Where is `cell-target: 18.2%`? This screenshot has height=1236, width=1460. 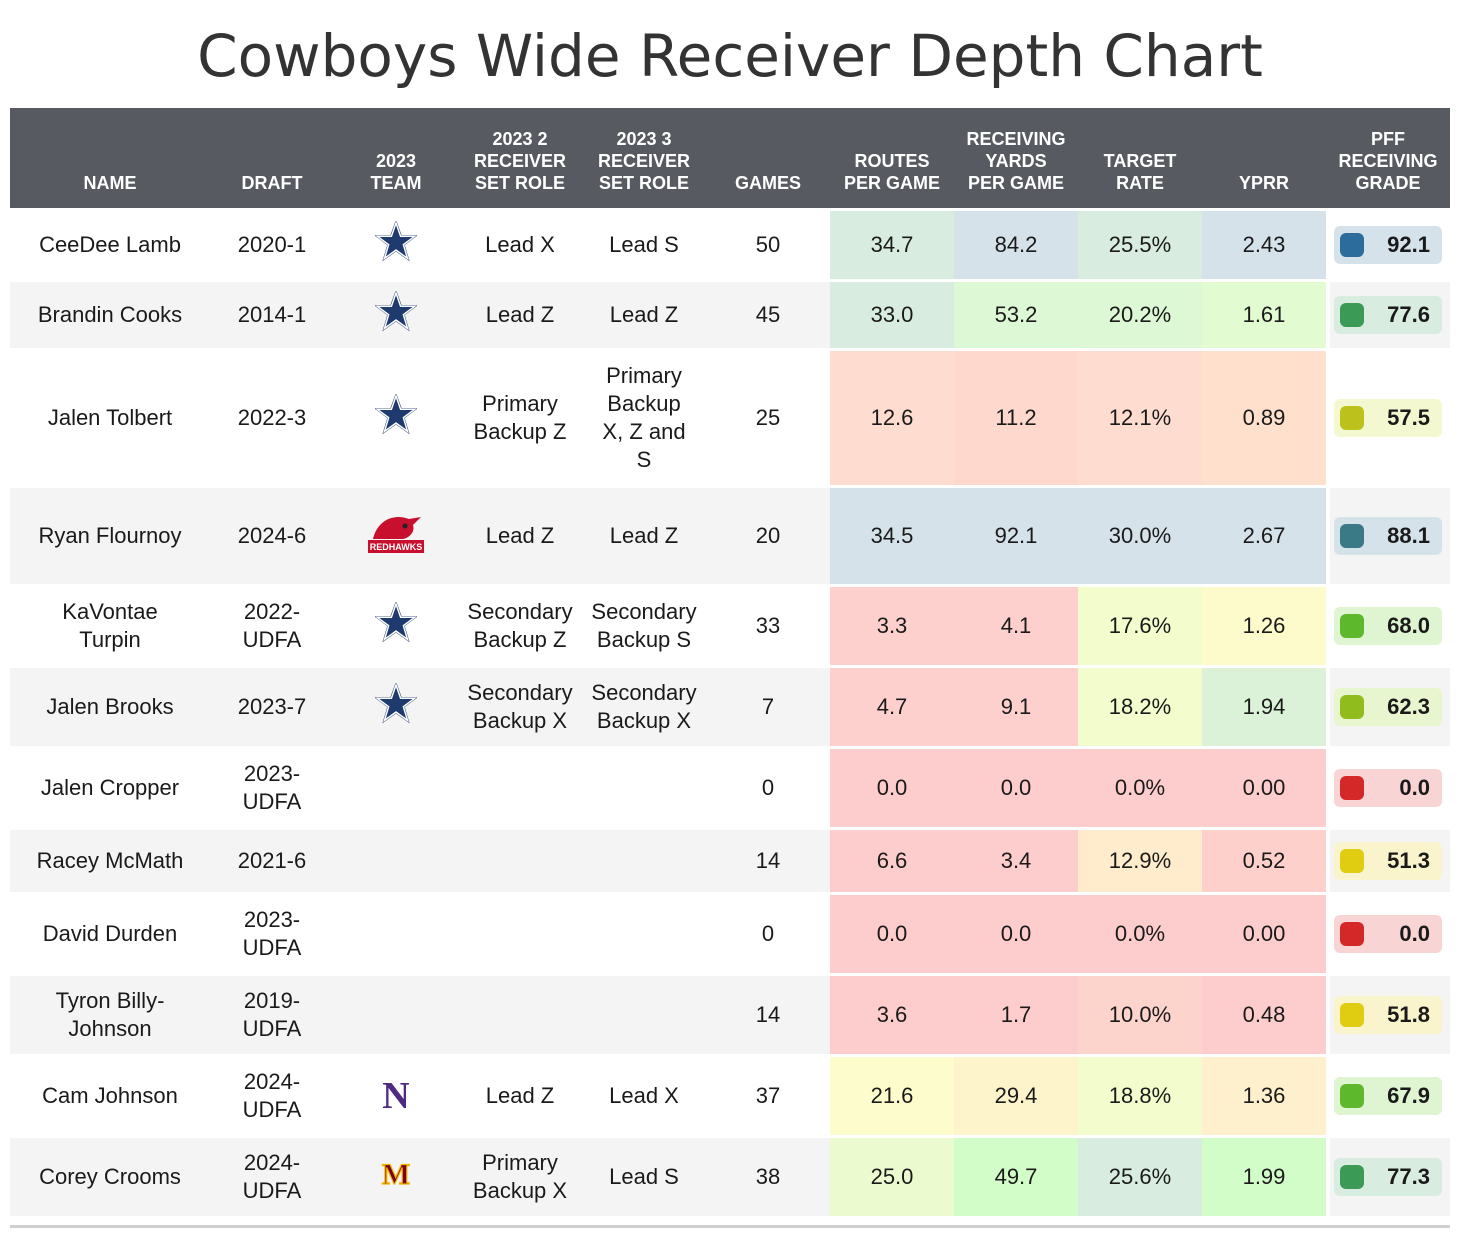 cell-target: 18.2% is located at coordinates (1140, 707).